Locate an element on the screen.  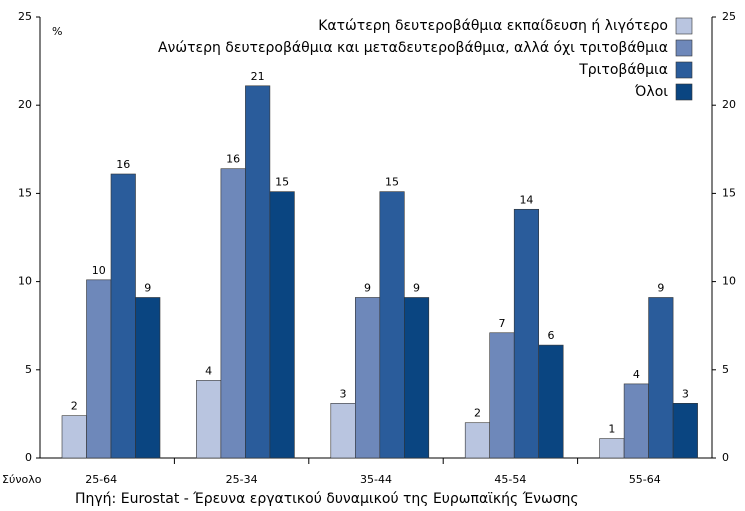
value-label: 21 is located at coordinates (258, 76).